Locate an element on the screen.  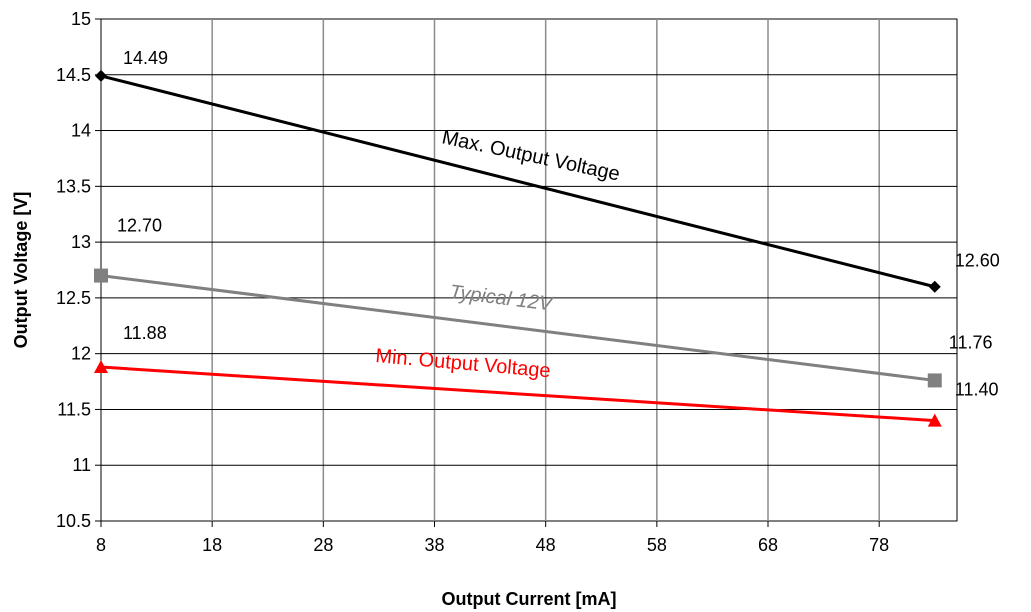
y-tick-label: 13 is located at coordinates (81, 242).